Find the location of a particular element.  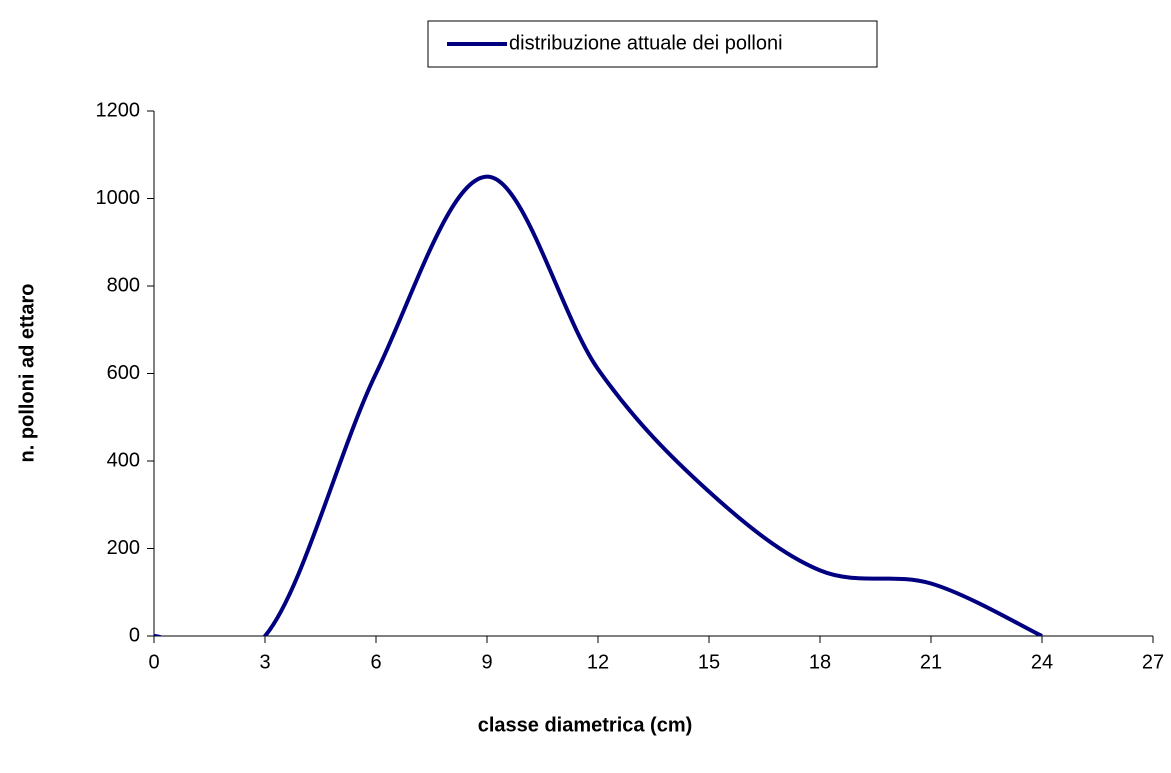

x-tick-label: 0 is located at coordinates (153, 662).